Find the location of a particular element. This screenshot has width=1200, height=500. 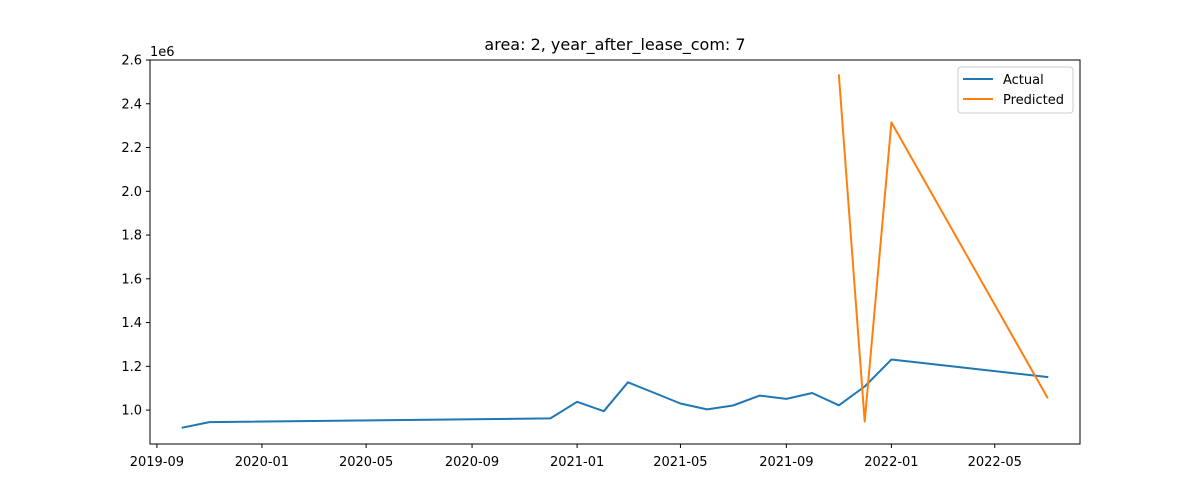

y-tick-label: 1.4 is located at coordinates (131, 323).